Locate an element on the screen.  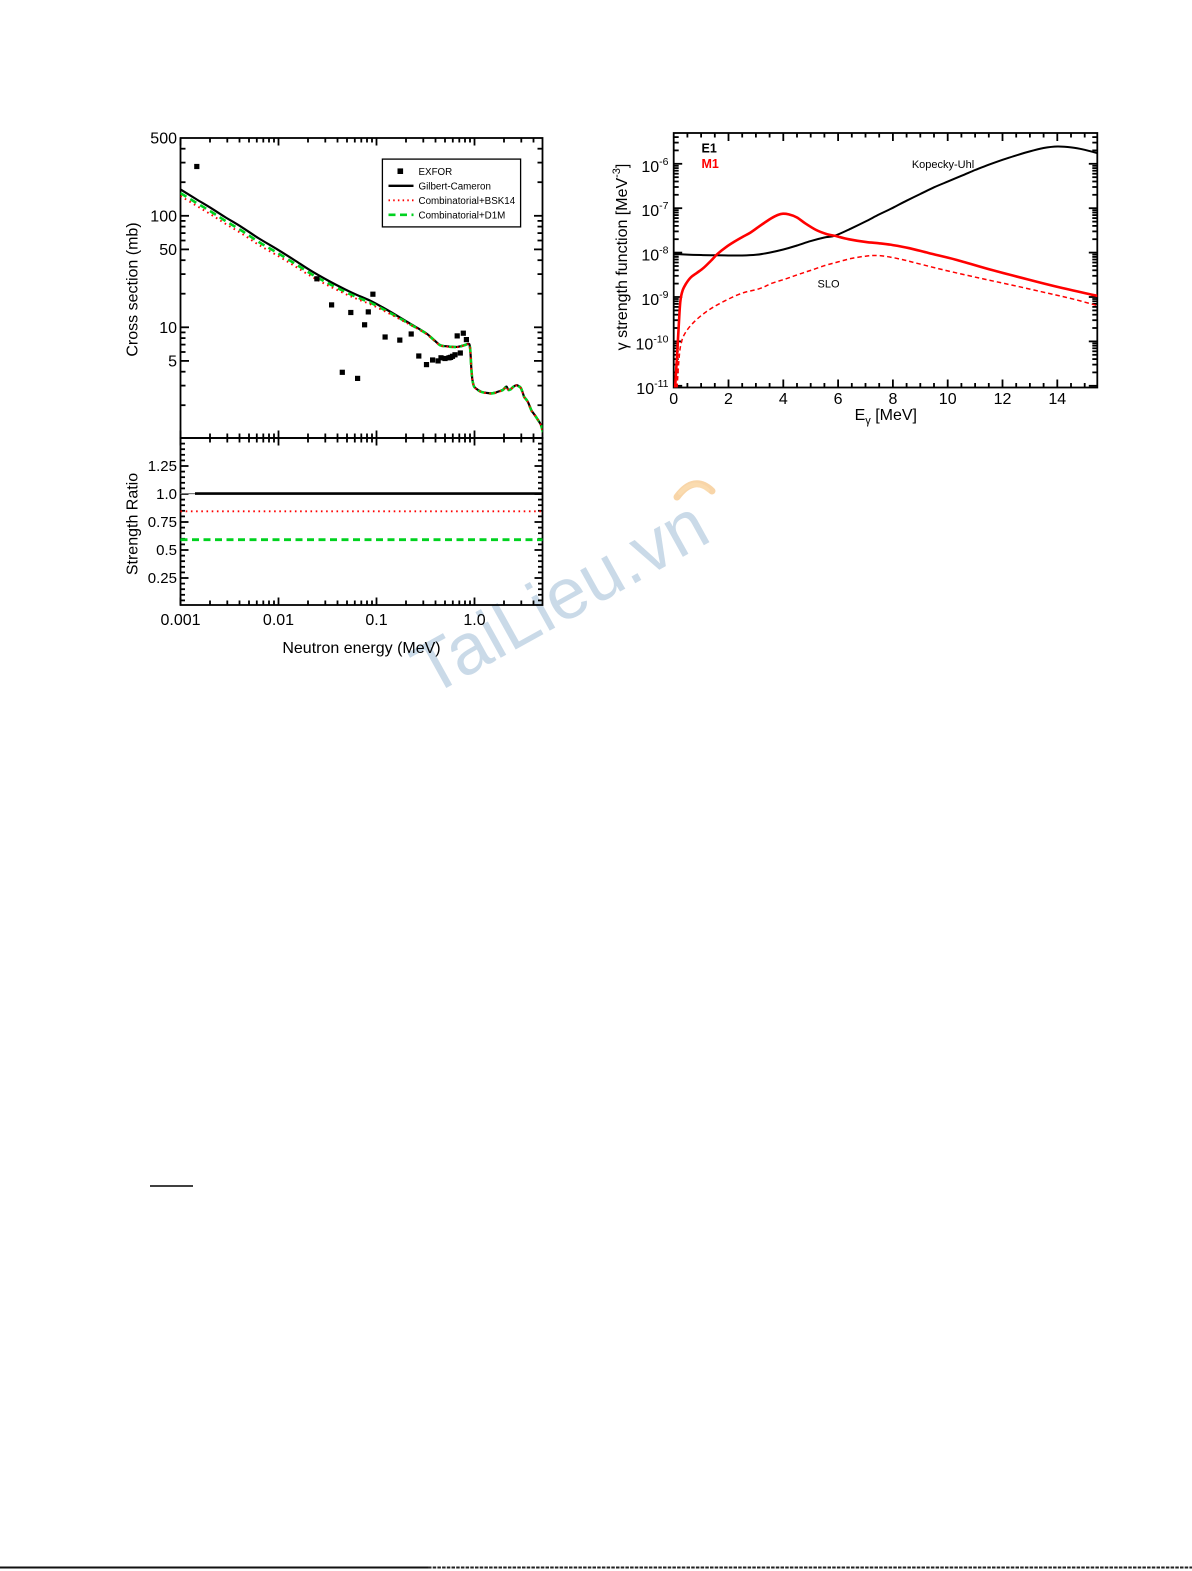
svg-text: 4 is located at coordinates (783, 399).